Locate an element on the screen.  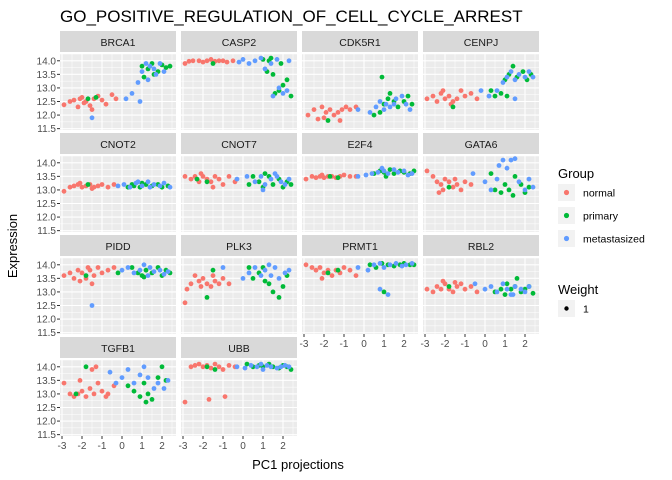
strip-cdk5r1 is located at coordinates (360, 41).